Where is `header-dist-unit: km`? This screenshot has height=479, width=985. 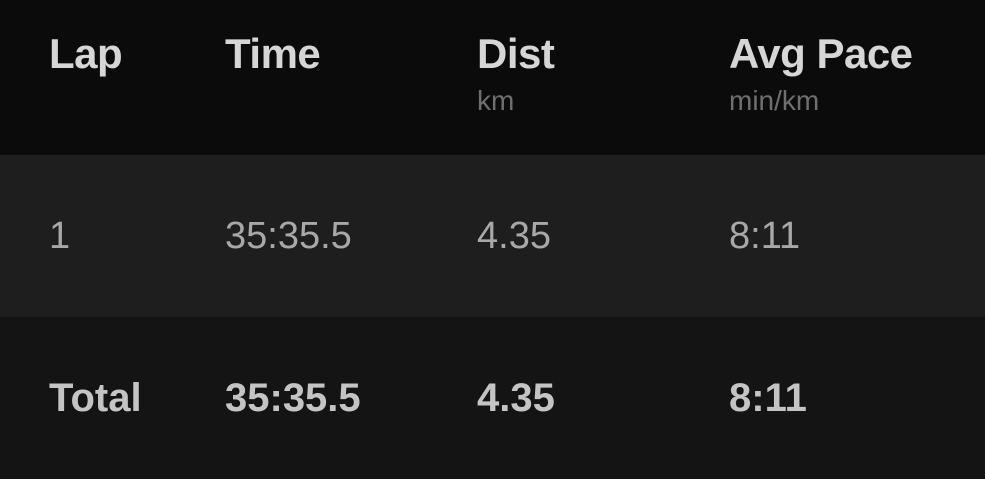 header-dist-unit: km is located at coordinates (496, 100).